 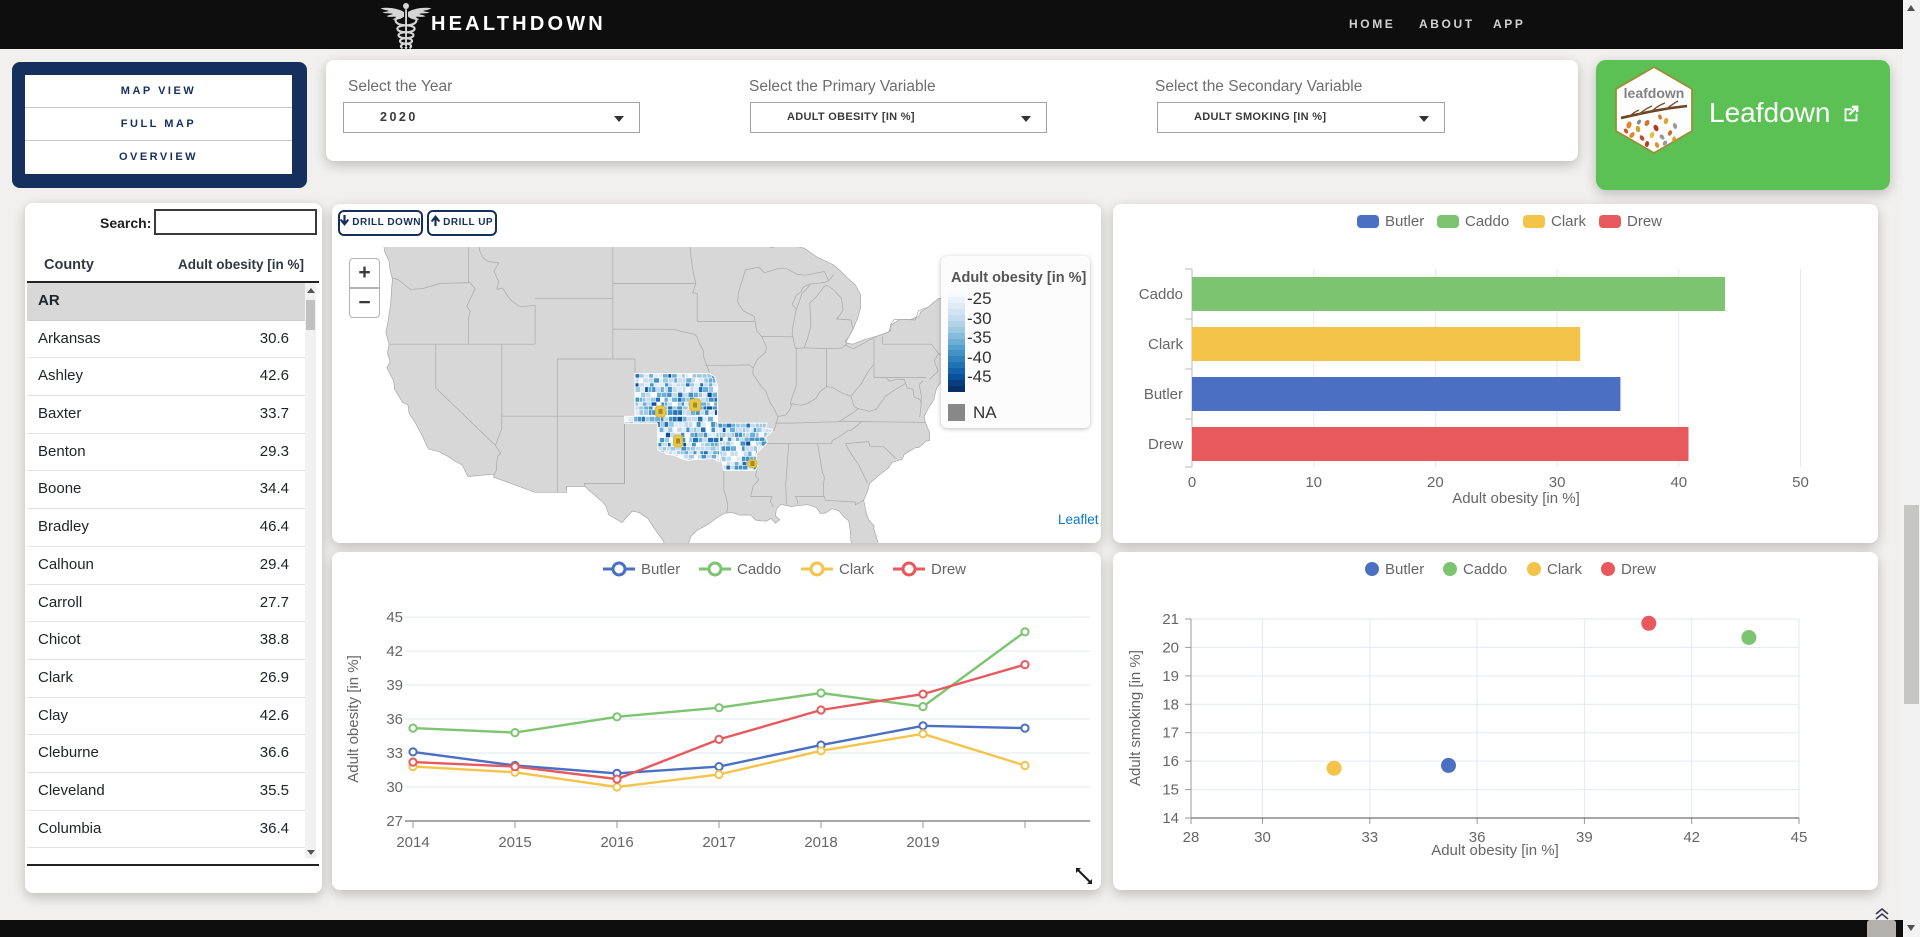 I want to click on svg-text: 28, so click(x=1191, y=837).